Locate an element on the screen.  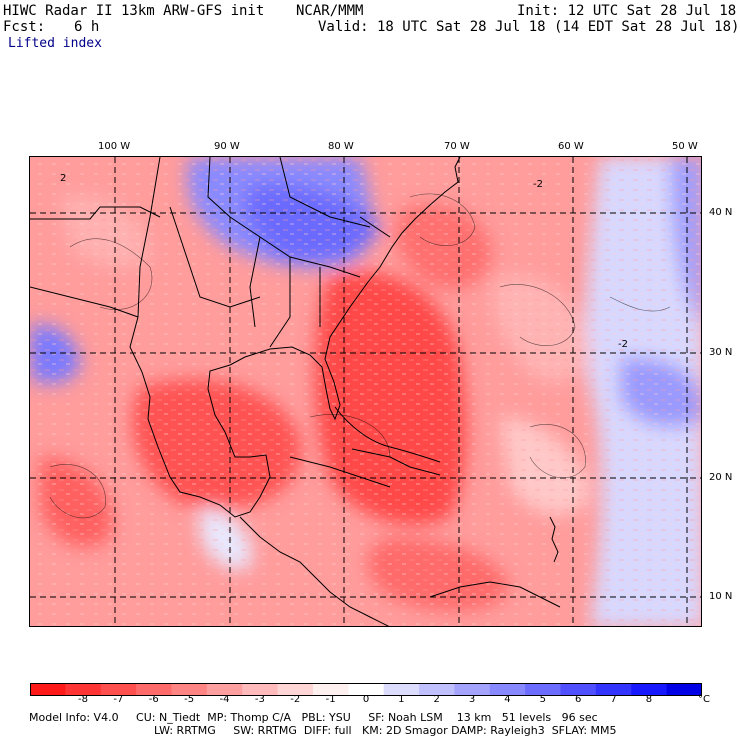
colorbar-tick-label: 5 is located at coordinates (543, 699).